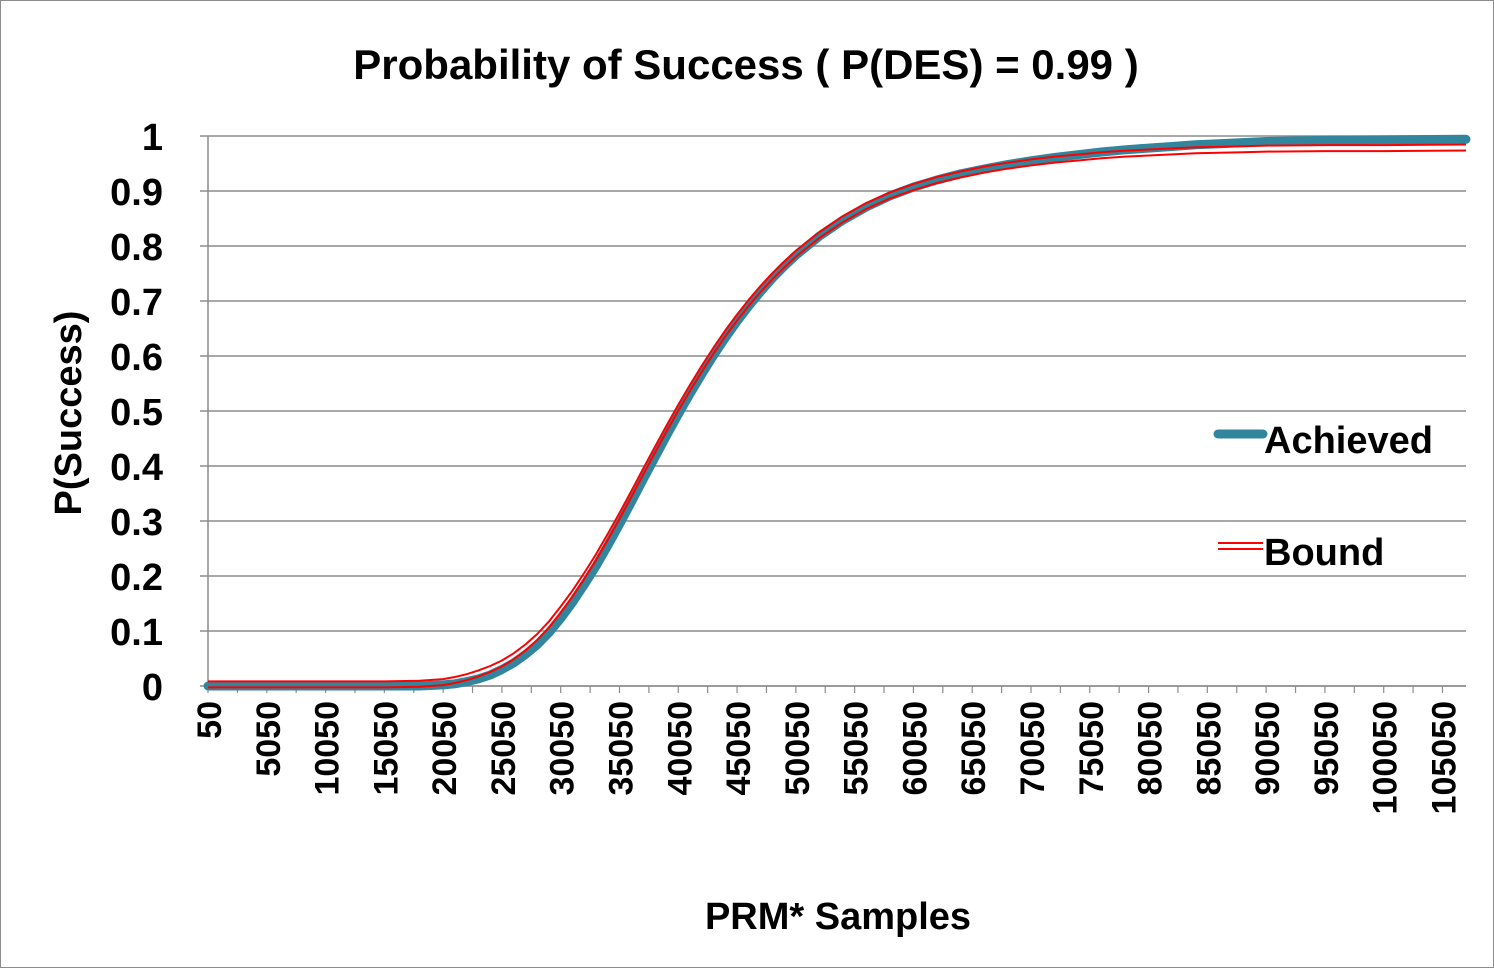 Image resolution: width=1494 pixels, height=972 pixels. What do you see at coordinates (210, 720) in the screenshot?
I see `x-tick-label-0: 50` at bounding box center [210, 720].